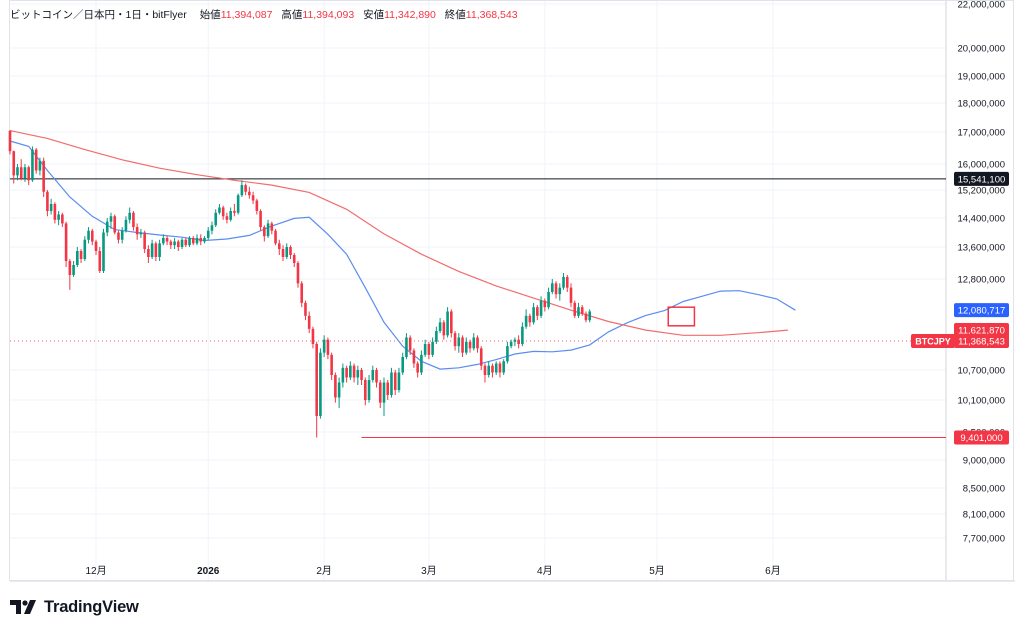 This screenshot has width=1024, height=636. Describe the element at coordinates (981, 280) in the screenshot. I see `price-tick-label: 12,800,000` at that location.